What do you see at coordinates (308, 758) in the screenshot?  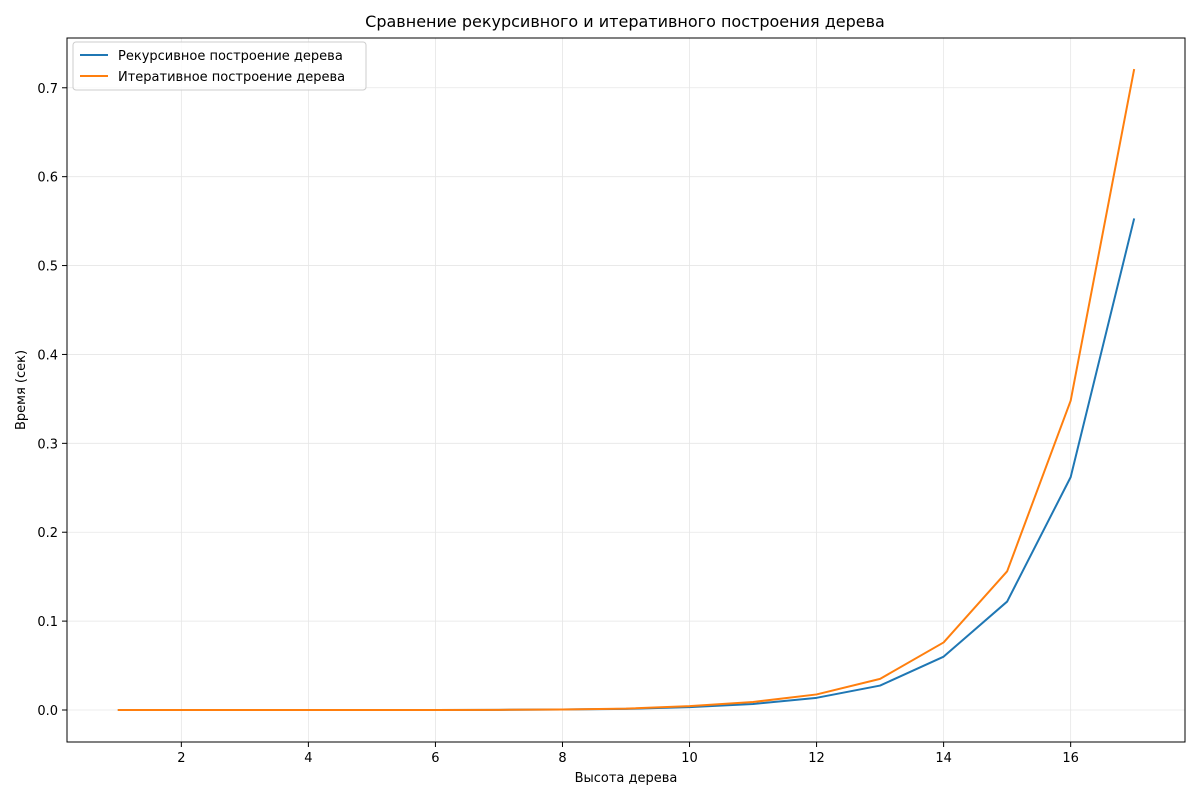 I see `x-tick-label: 4` at bounding box center [308, 758].